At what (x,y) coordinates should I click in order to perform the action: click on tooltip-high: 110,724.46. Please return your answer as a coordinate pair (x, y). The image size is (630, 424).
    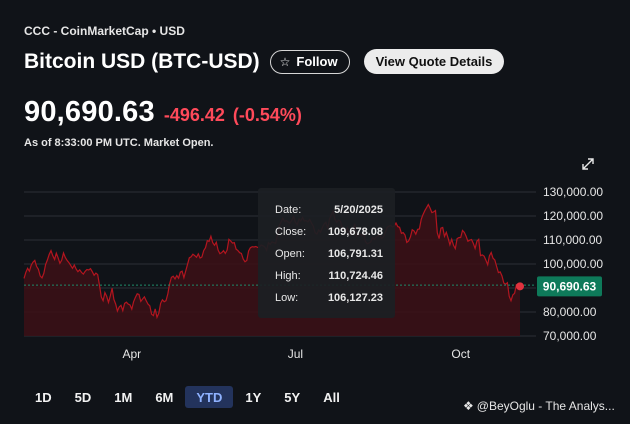
    Looking at the image, I should click on (355, 276).